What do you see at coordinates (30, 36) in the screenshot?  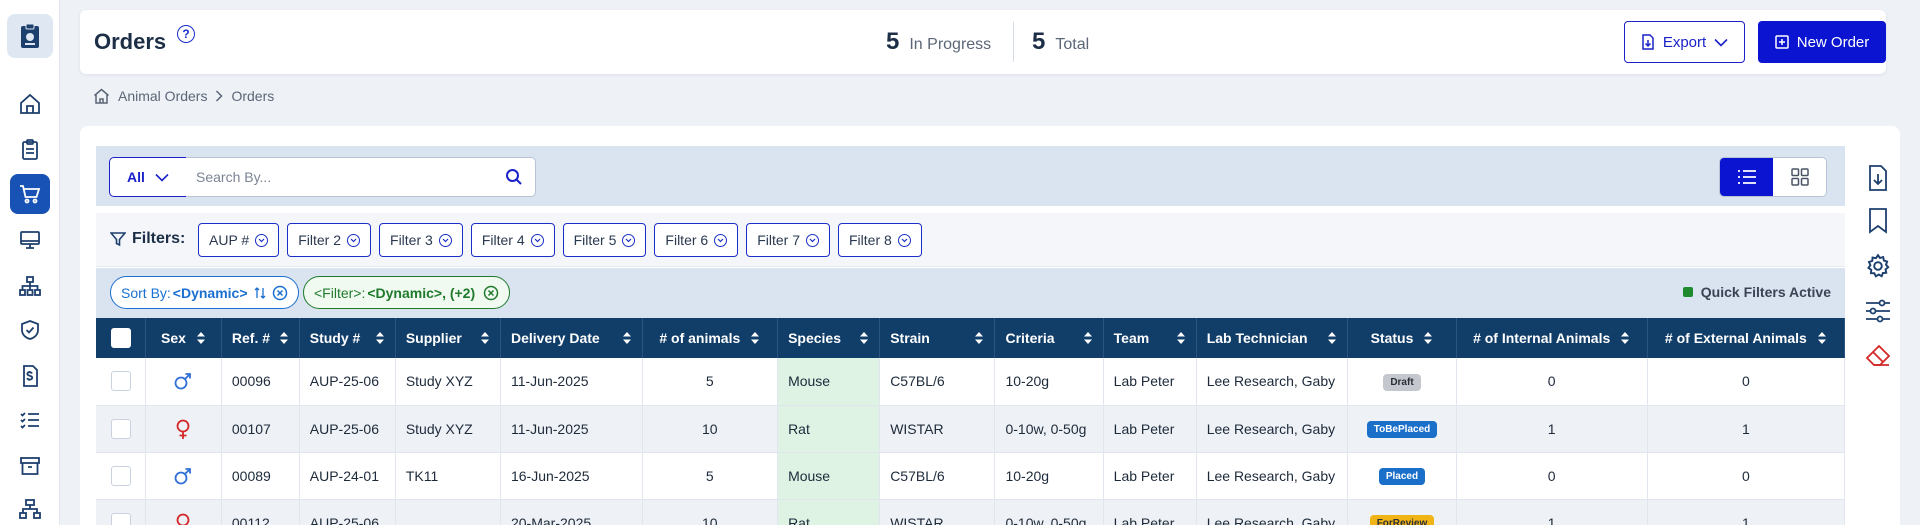 I see `app-logo` at bounding box center [30, 36].